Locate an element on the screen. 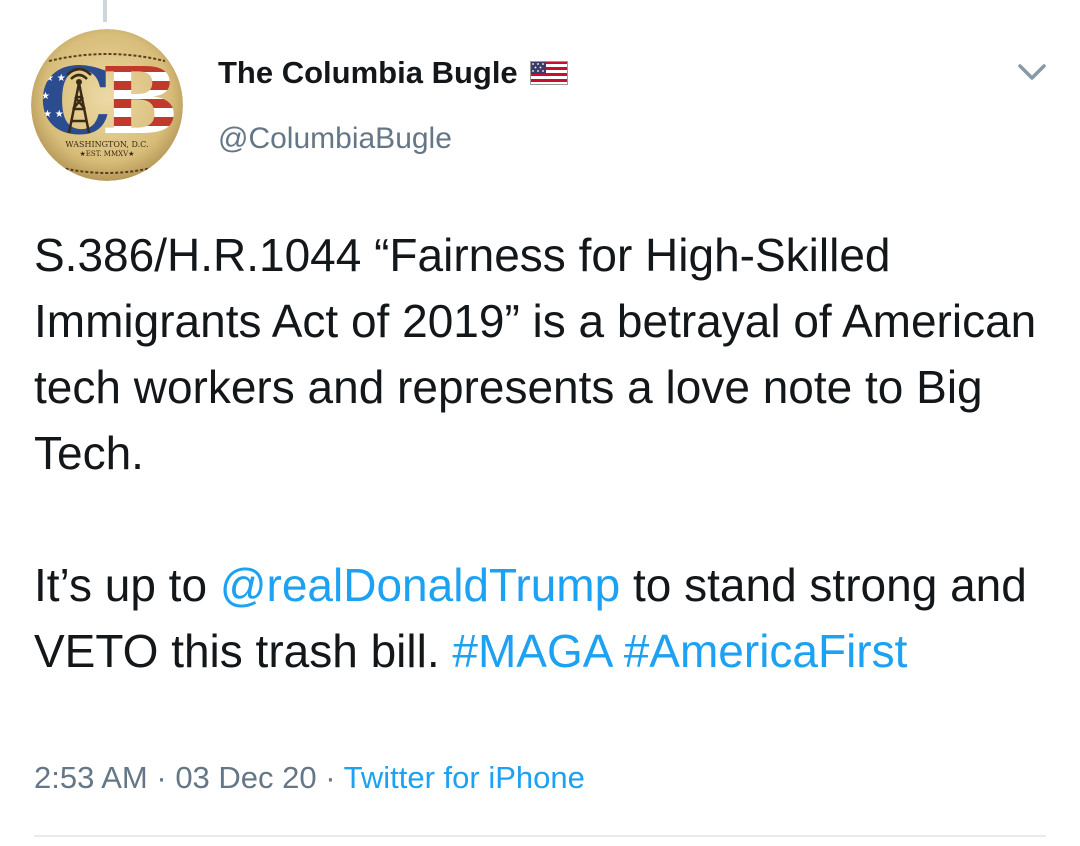 The height and width of the screenshot is (846, 1080). avatar-caption-line1: WASHINGTON, D.C. is located at coordinates (106, 144).